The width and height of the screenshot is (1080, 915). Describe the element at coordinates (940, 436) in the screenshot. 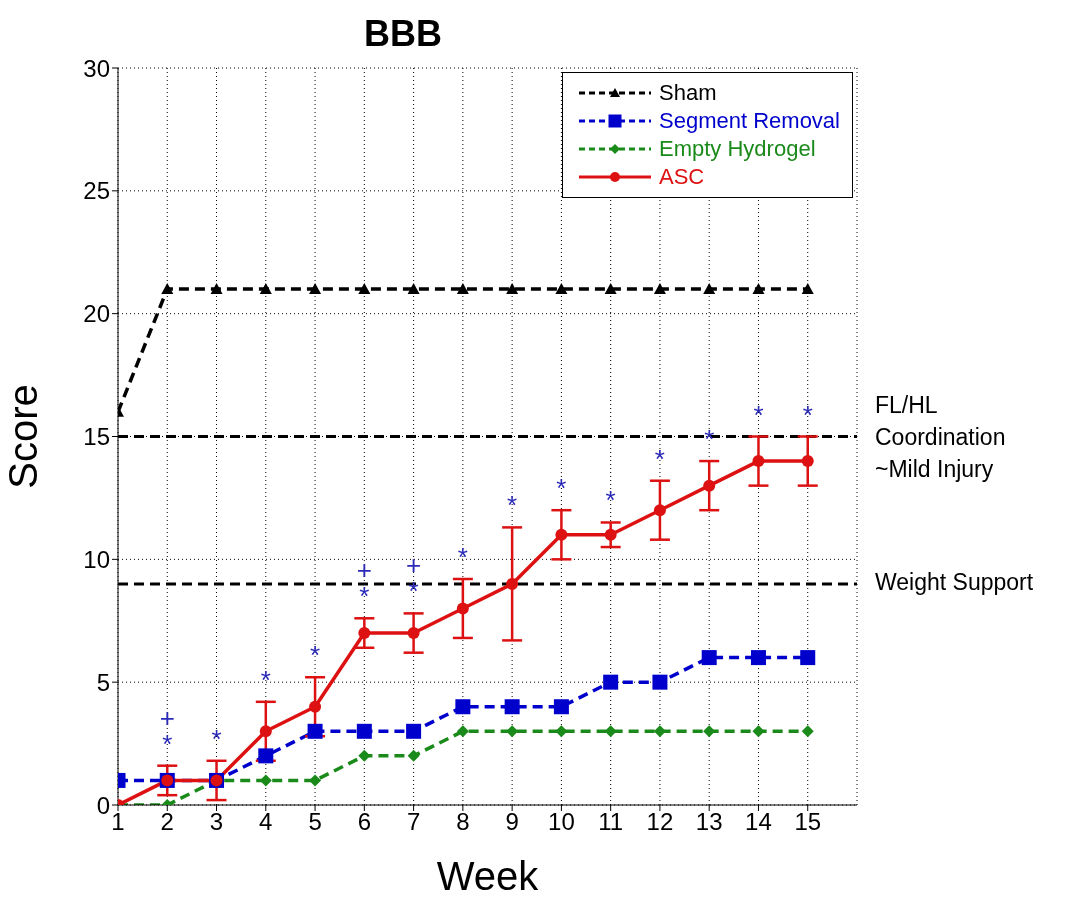

I see `ref-line-label: FL/HL Coordination ~Mild Injury` at that location.